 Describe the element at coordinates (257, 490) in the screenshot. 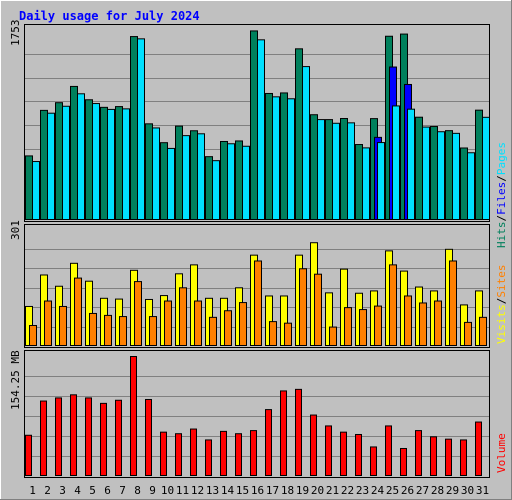

I see `day-label-16: 16` at that location.